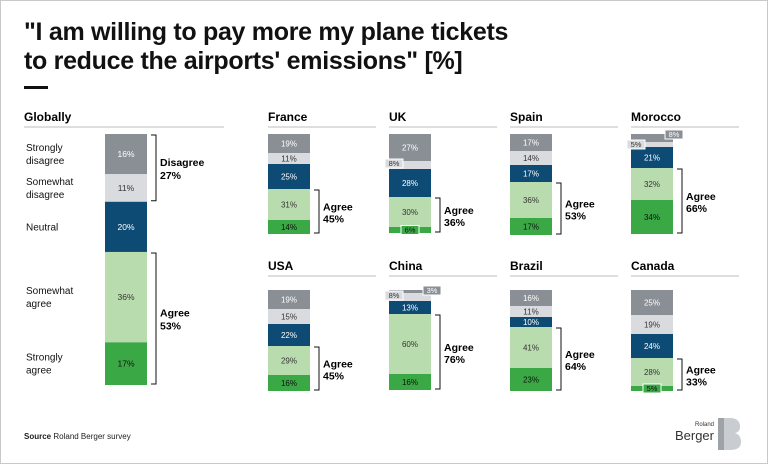  I want to click on spain-segment-somewhat-disagree, so click(531, 158).